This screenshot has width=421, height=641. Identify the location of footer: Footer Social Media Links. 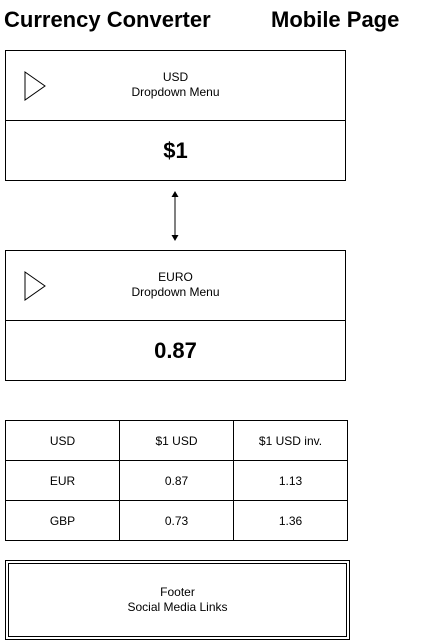
(177, 600).